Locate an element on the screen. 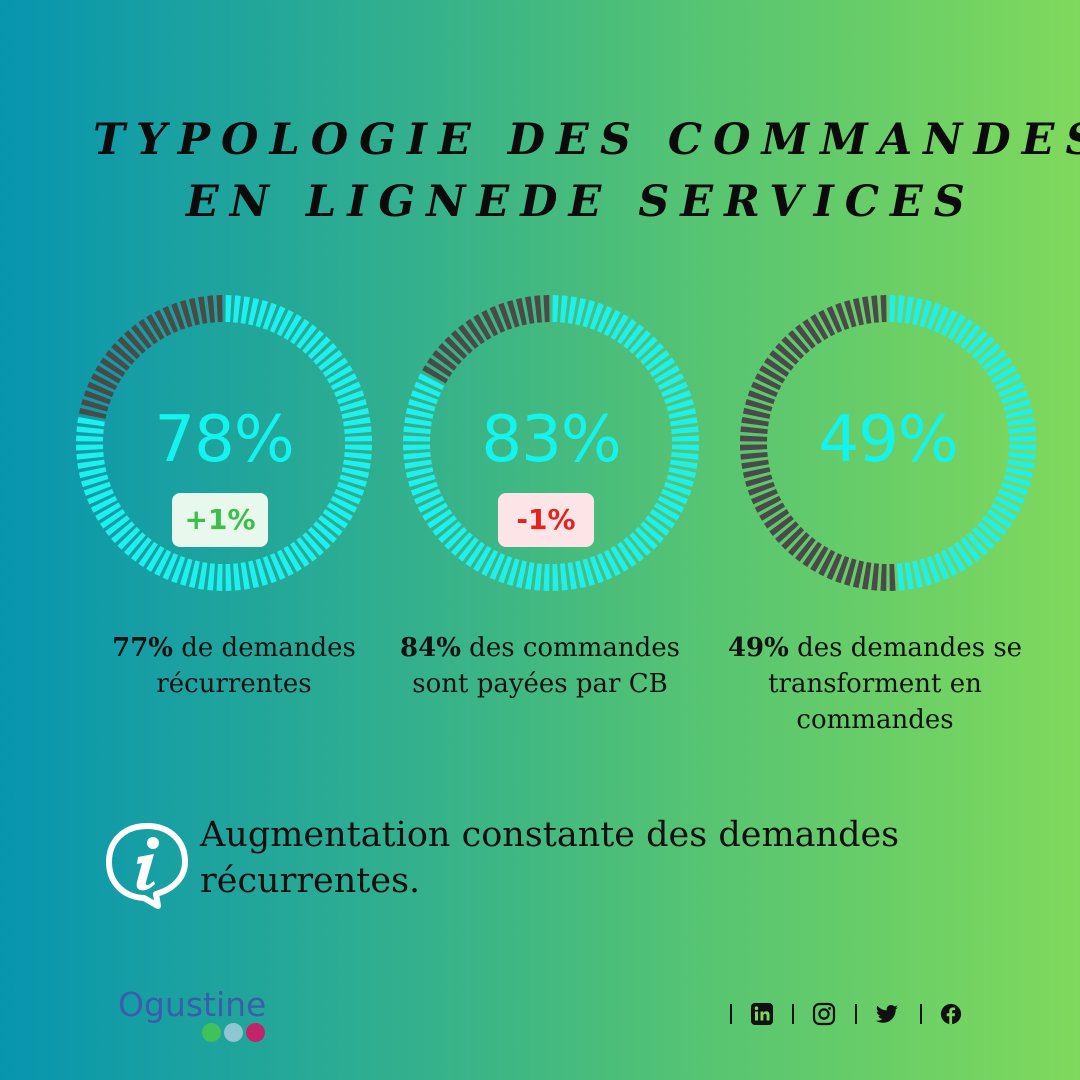 The width and height of the screenshot is (1080, 1080). linkedin-icon is located at coordinates (762, 1014).